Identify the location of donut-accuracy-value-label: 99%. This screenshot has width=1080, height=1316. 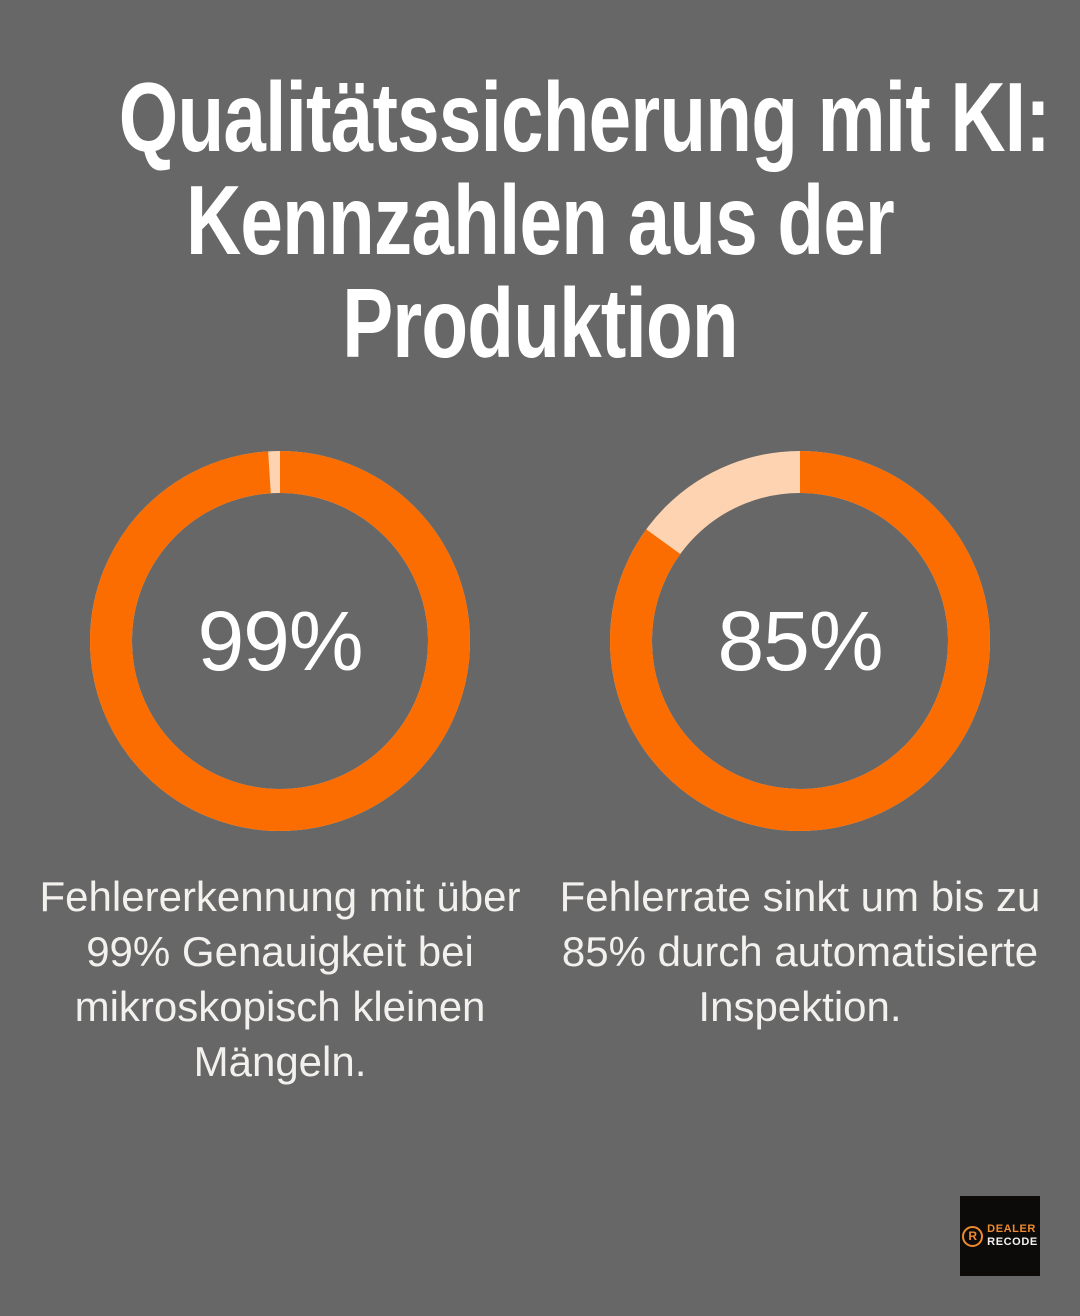
(280, 640).